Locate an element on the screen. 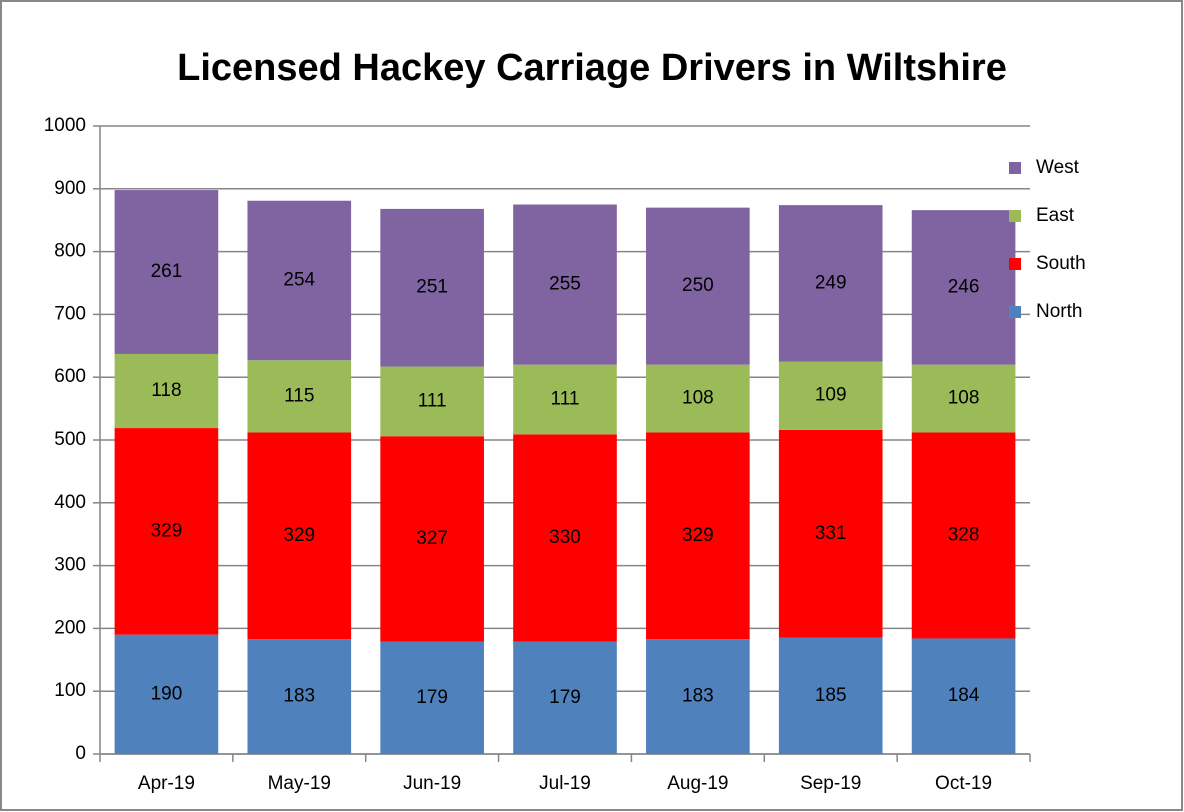 The image size is (1184, 812). data-label: 184 is located at coordinates (964, 695).